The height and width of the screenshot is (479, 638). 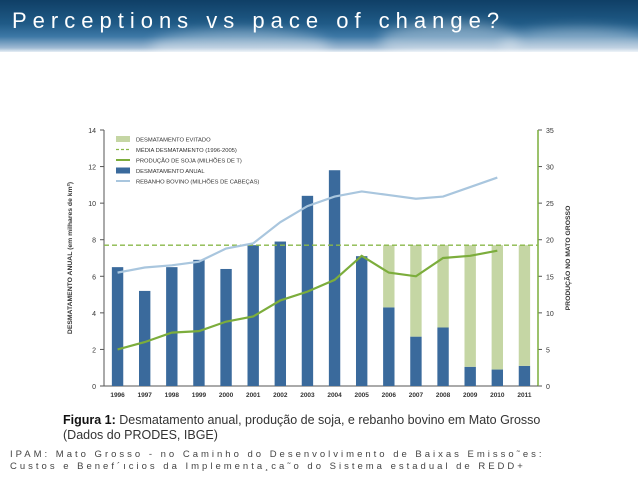 What do you see at coordinates (123, 170) in the screenshot?
I see `legend-swatch-annual` at bounding box center [123, 170].